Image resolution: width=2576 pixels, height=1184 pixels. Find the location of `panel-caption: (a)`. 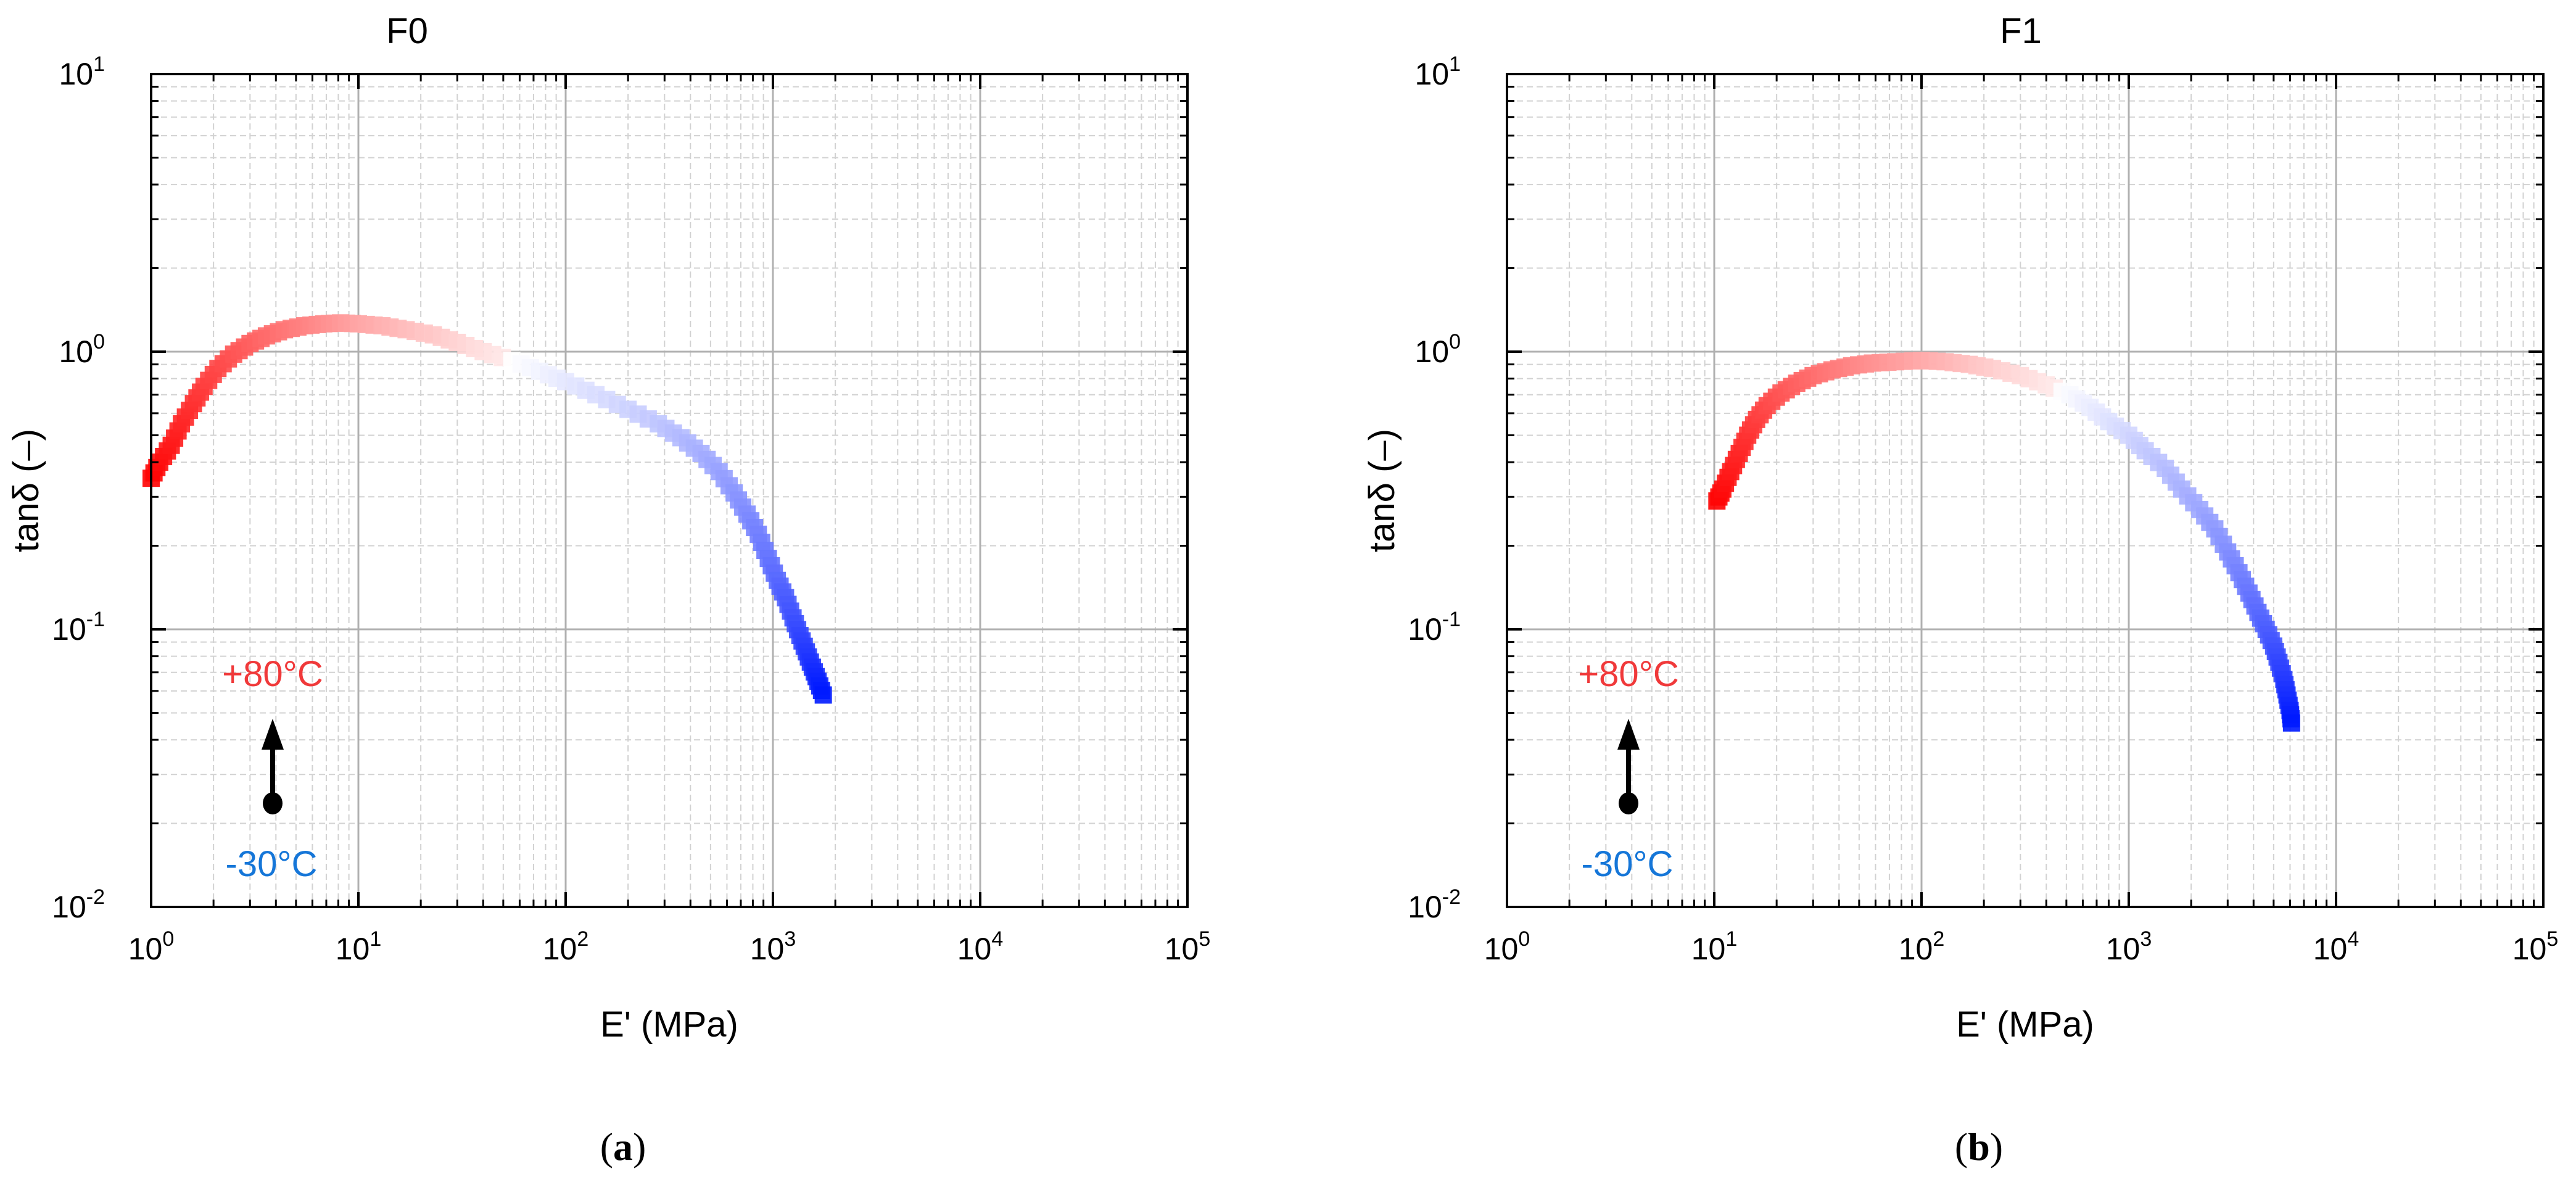

panel-caption: (a) is located at coordinates (623, 1147).